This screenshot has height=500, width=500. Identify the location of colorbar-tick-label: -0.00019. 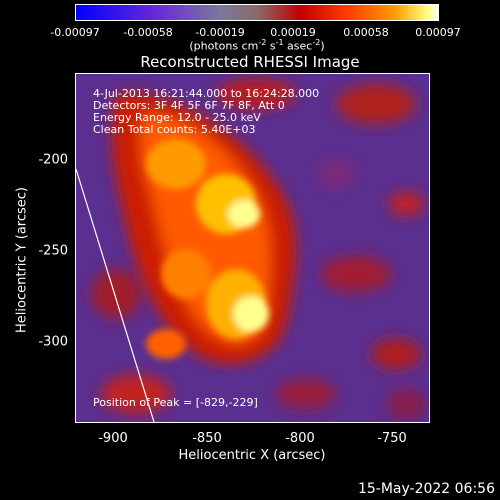
(220, 32).